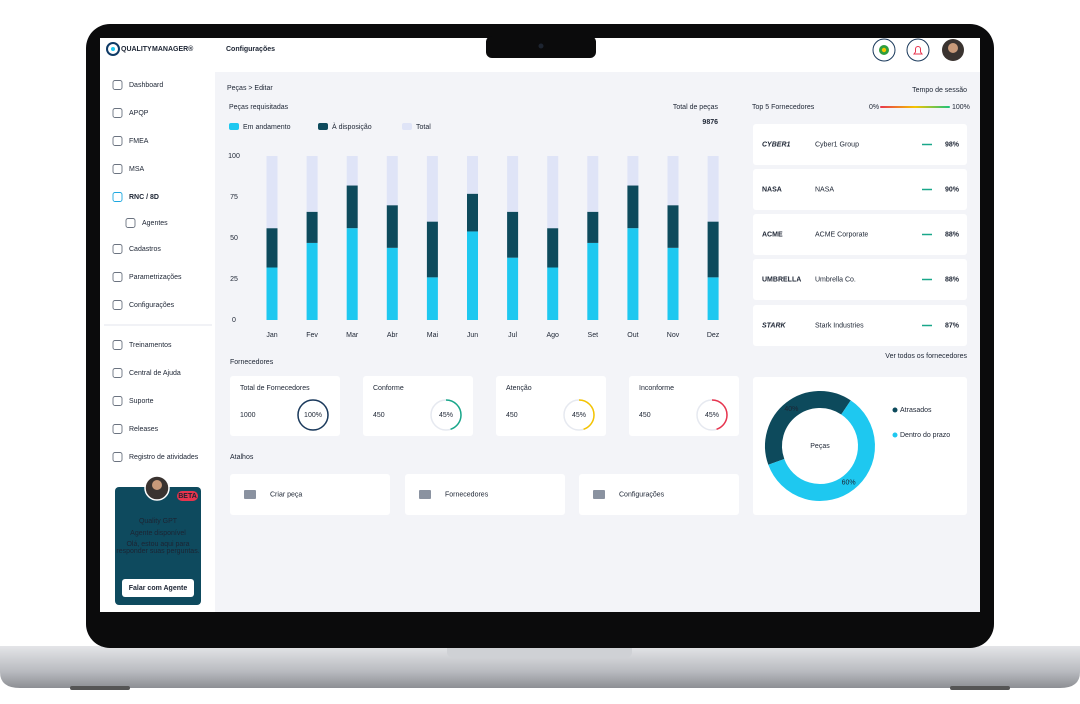 The height and width of the screenshot is (704, 1080). What do you see at coordinates (313, 415) in the screenshot?
I see `ring-label: 100%` at bounding box center [313, 415].